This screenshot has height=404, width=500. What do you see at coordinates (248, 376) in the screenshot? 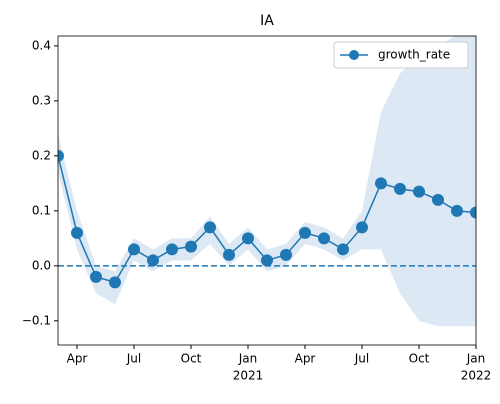
I see `x-tick-year: 2021` at bounding box center [248, 376].